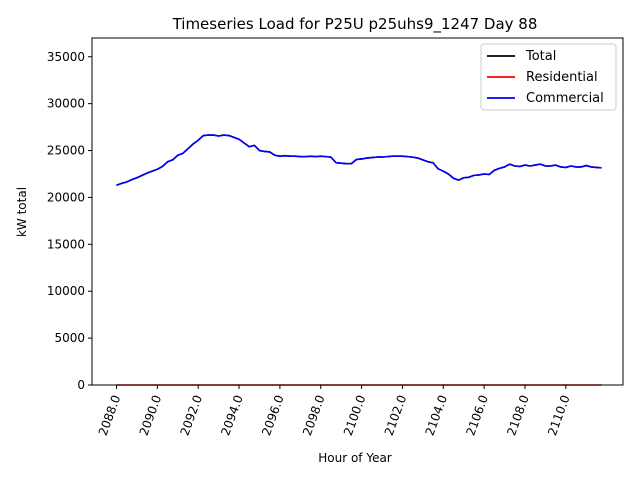 This screenshot has height=480, width=640. What do you see at coordinates (559, 415) in the screenshot?
I see `x-tick-label: 2110.0` at bounding box center [559, 415].